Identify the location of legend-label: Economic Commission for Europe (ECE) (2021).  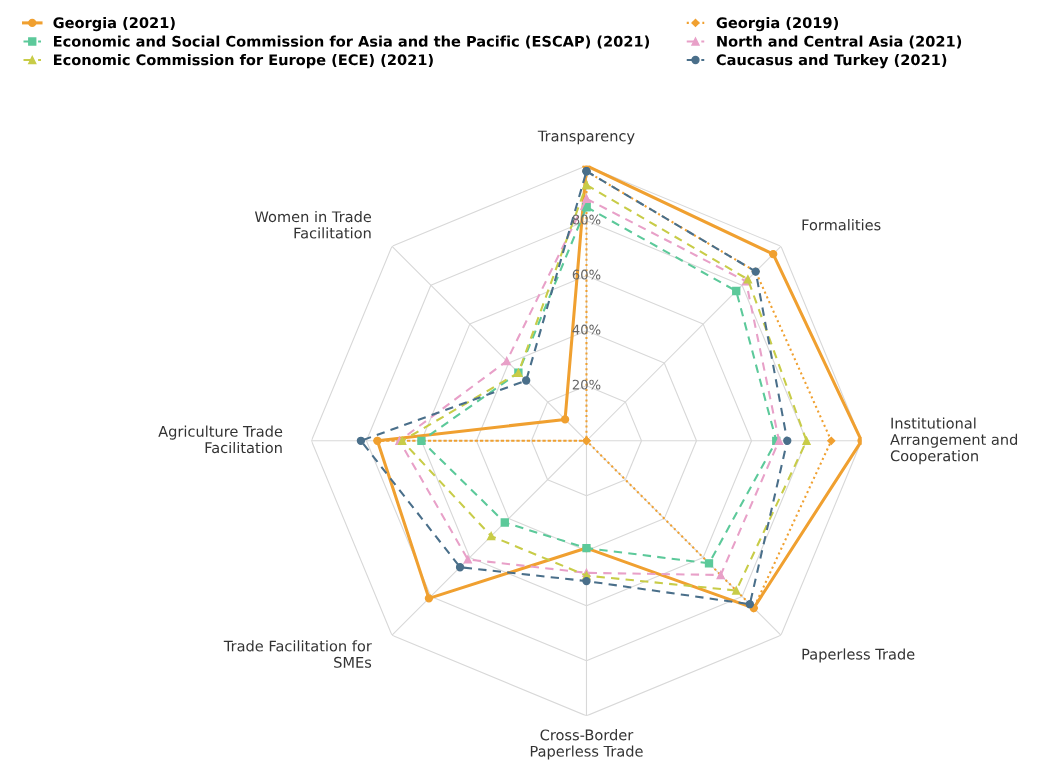
(243, 61).